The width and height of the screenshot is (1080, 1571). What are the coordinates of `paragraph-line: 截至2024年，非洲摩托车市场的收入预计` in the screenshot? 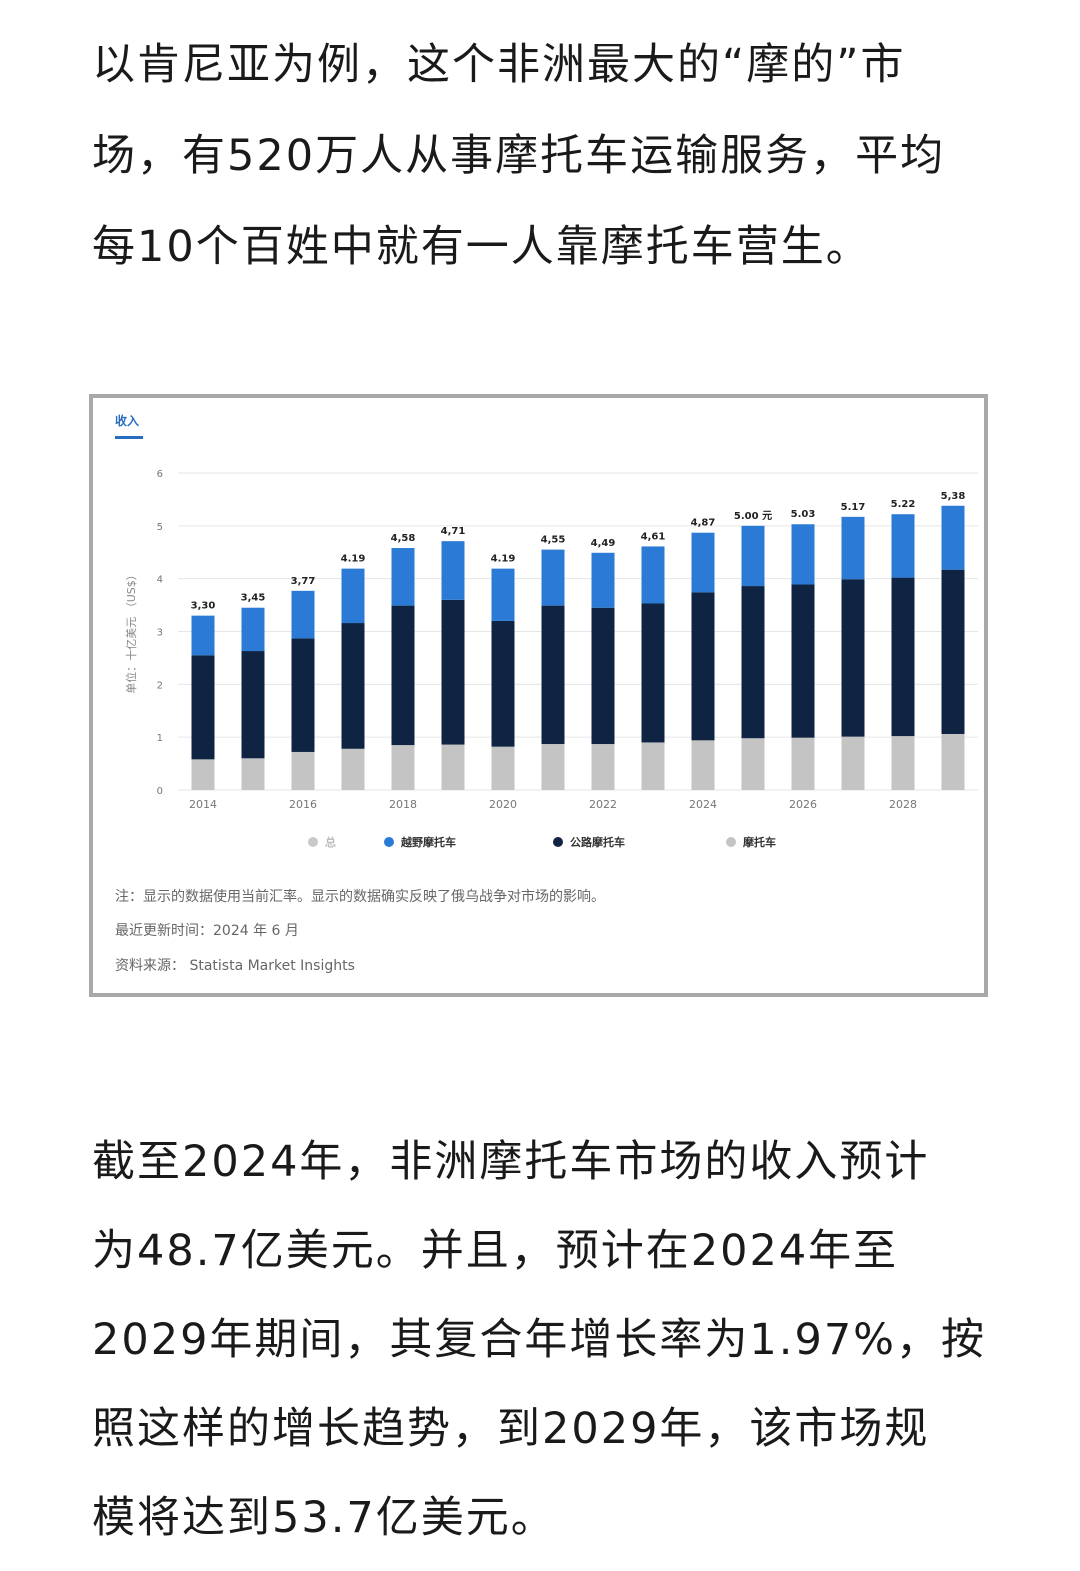 It's located at (511, 1162).